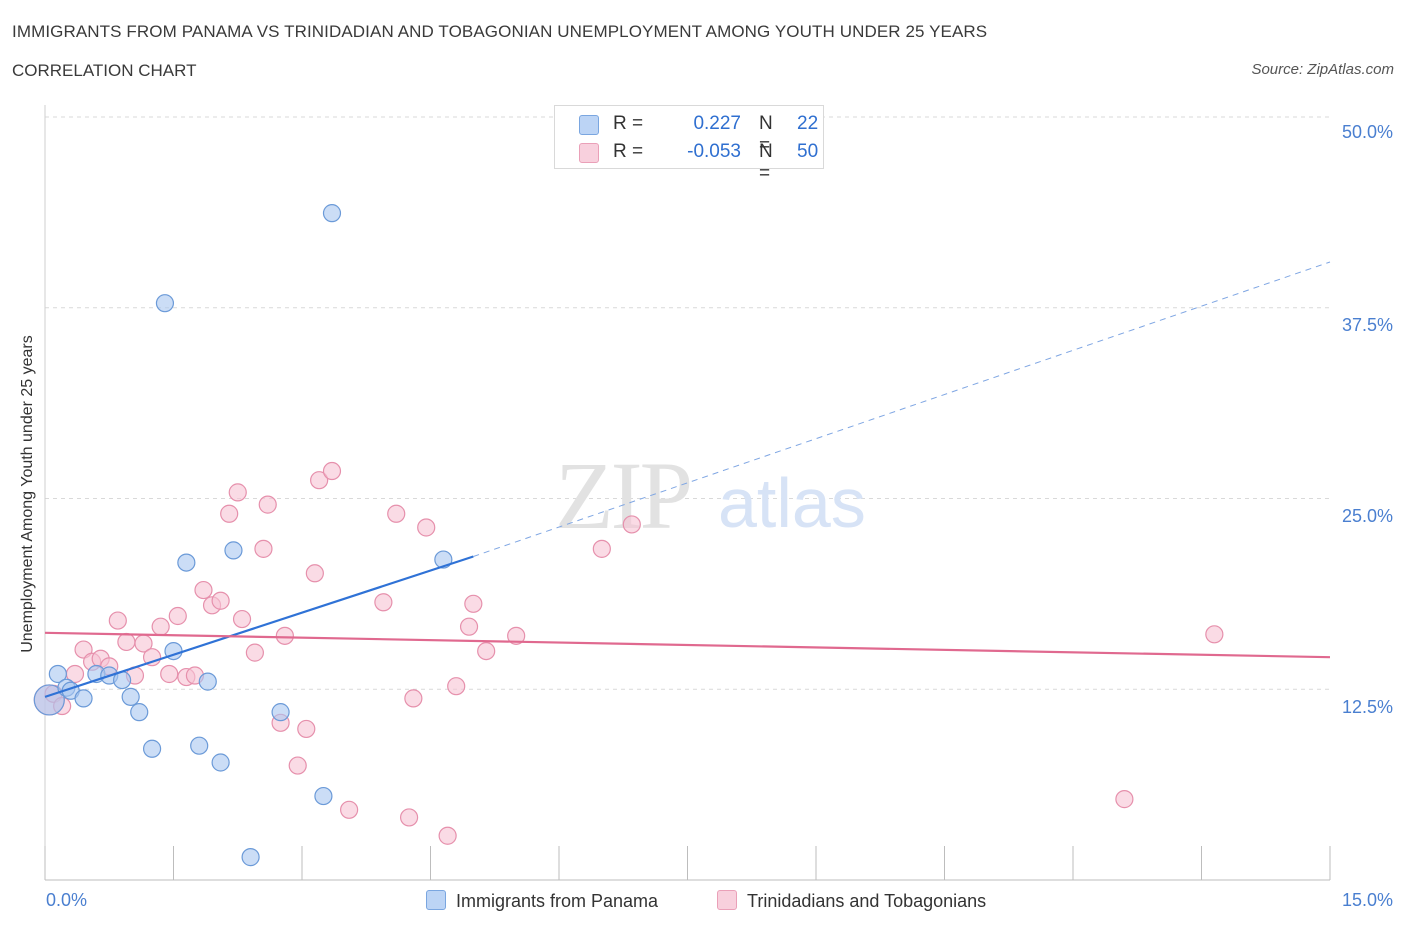  I want to click on watermark-zip: ZIP, so click(622, 495).